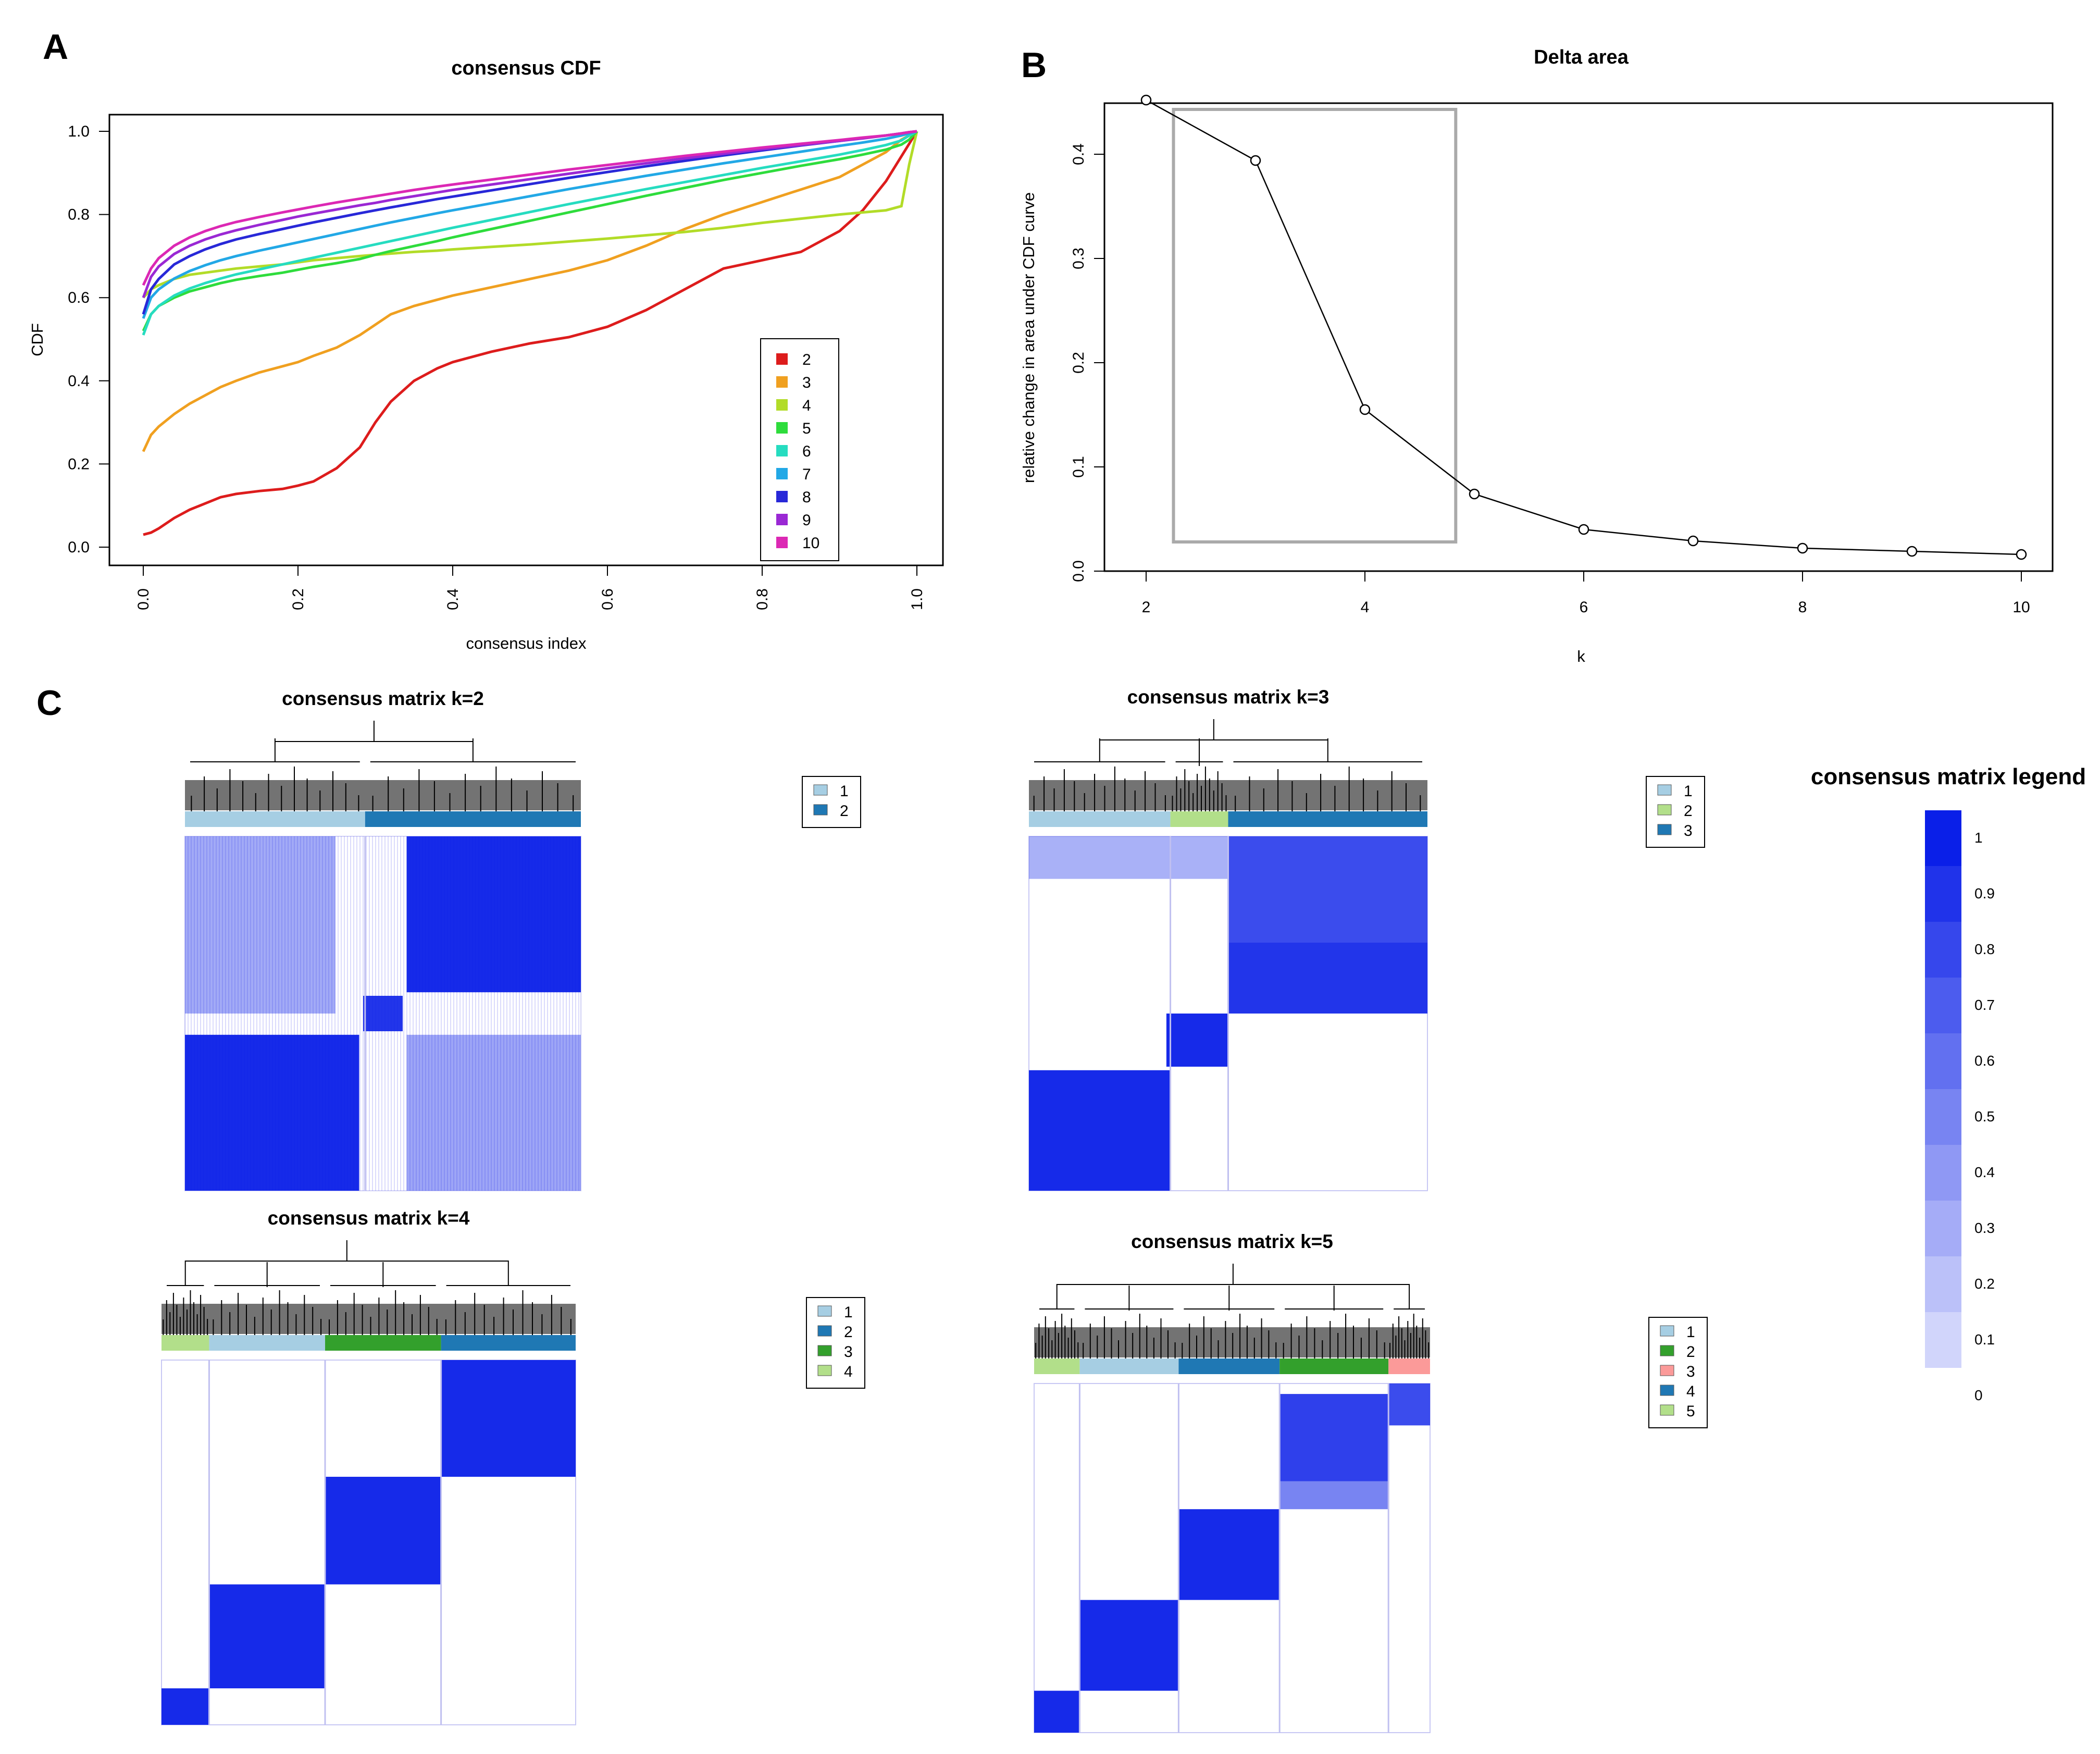 This screenshot has height=1754, width=2100. I want to click on cdf-ylabel: CDF, so click(37, 339).